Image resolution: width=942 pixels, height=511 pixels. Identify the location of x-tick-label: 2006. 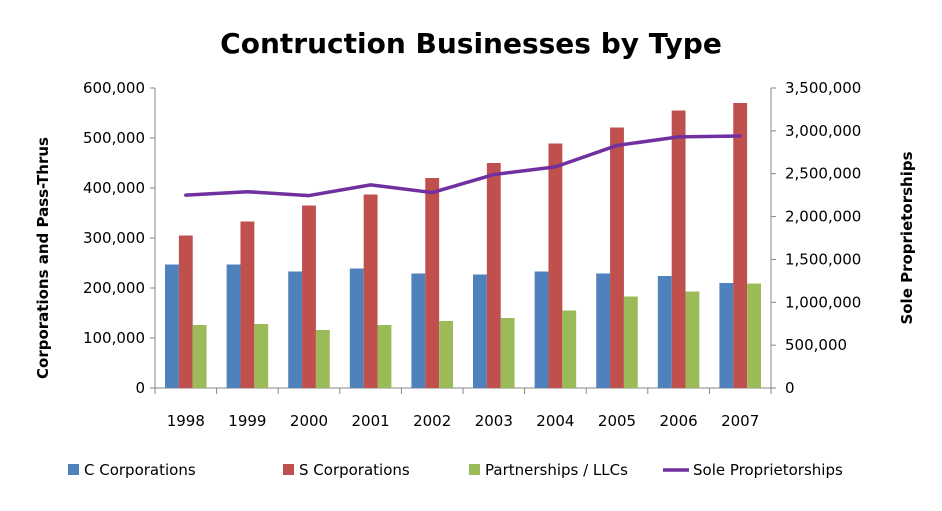
(679, 421).